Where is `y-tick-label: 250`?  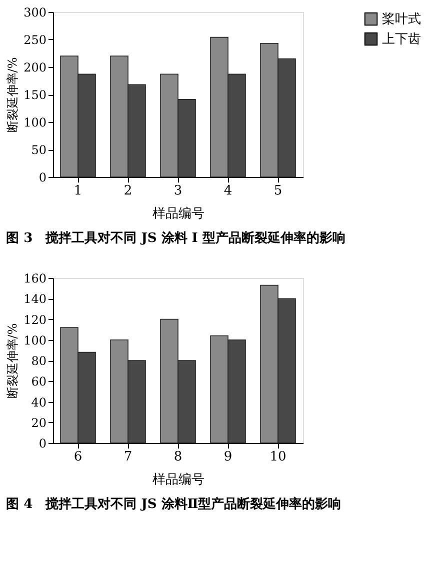
y-tick-label: 250 is located at coordinates (35, 40).